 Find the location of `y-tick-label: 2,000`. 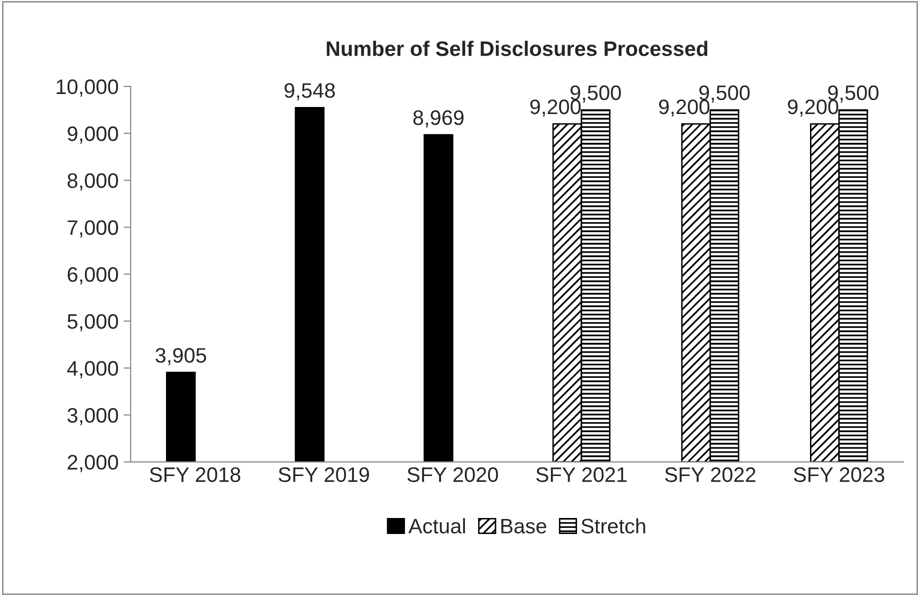

y-tick-label: 2,000 is located at coordinates (93, 463).